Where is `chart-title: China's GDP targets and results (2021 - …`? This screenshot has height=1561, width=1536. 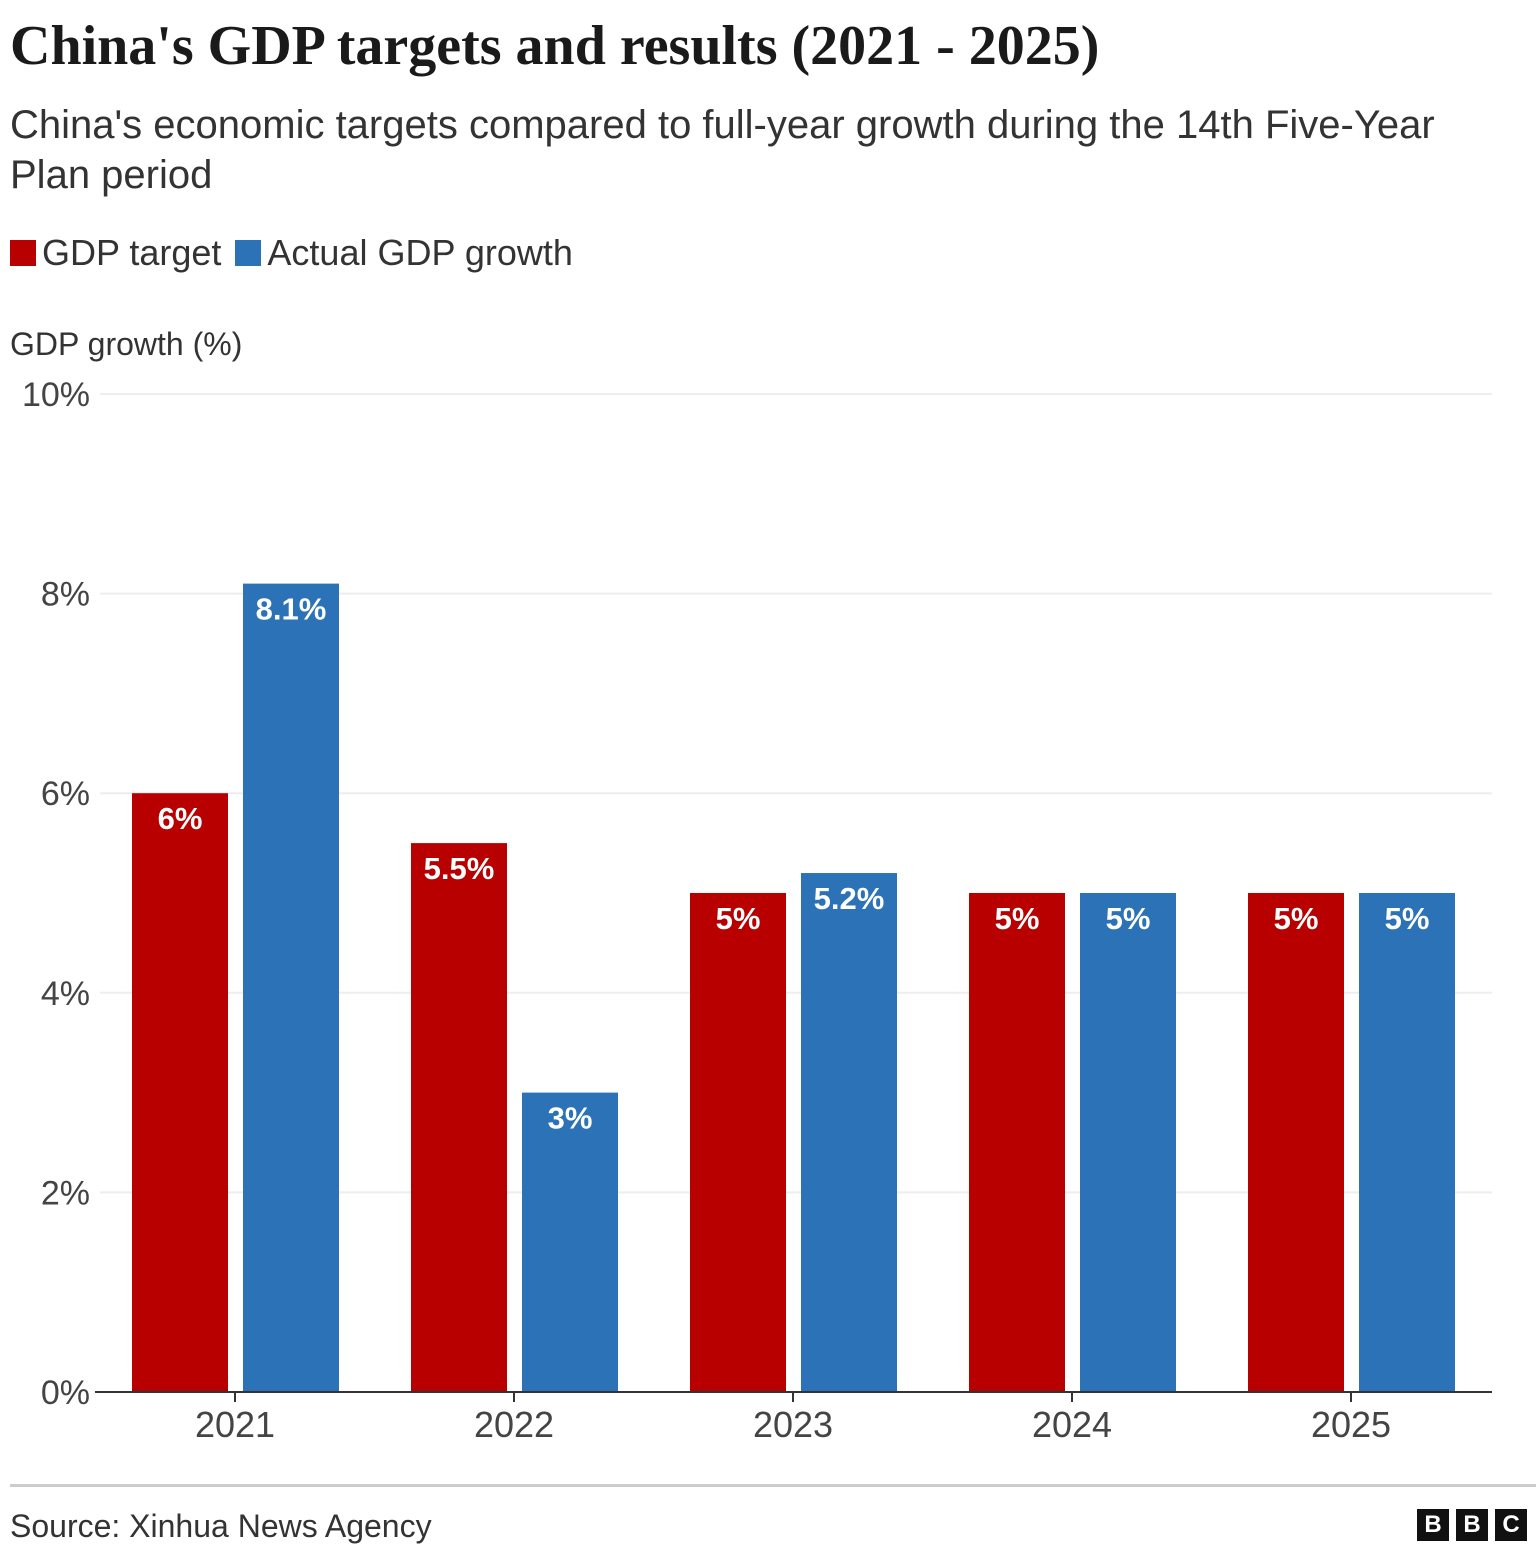 chart-title: China's GDP targets and results (2021 - … is located at coordinates (555, 46).